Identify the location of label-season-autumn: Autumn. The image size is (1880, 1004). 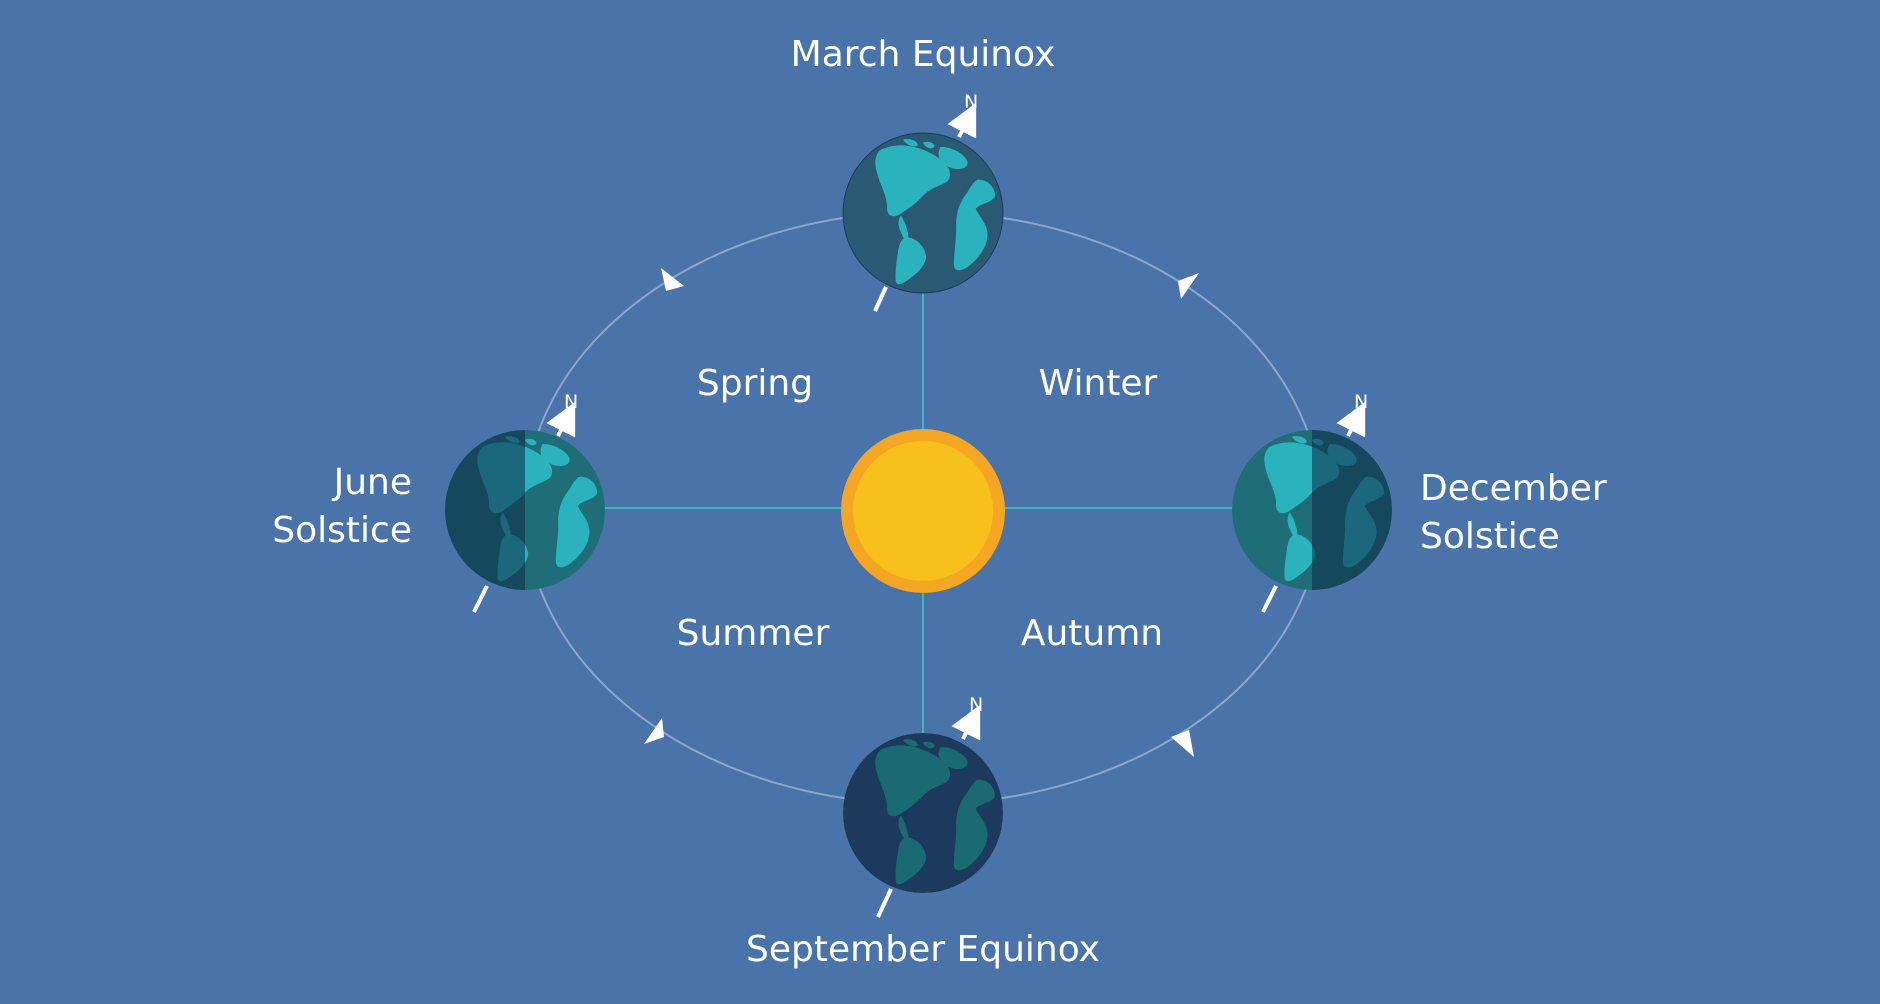
(1092, 633).